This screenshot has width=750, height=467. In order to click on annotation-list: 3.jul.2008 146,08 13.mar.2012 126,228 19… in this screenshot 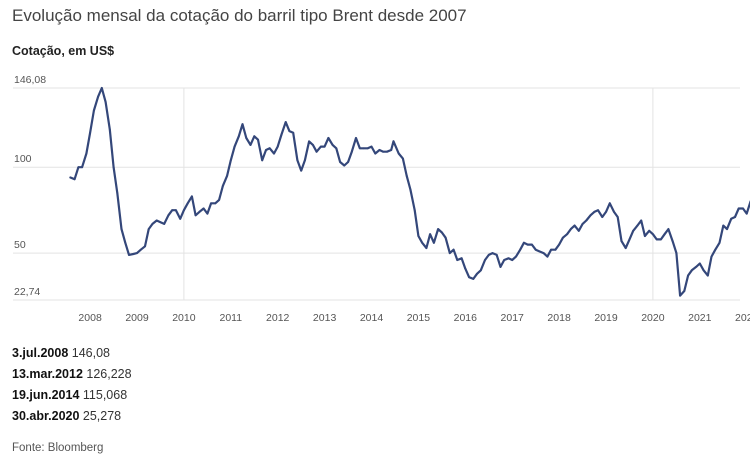, I will do `click(72, 385)`.